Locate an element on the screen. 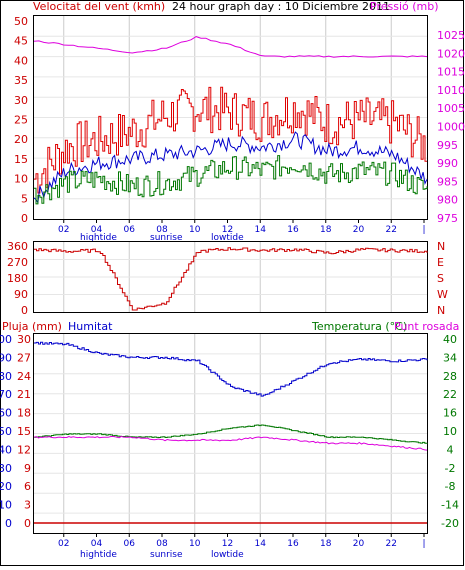 This screenshot has width=465, height=570. humidity-y-tick: 90 is located at coordinates (6, 357).